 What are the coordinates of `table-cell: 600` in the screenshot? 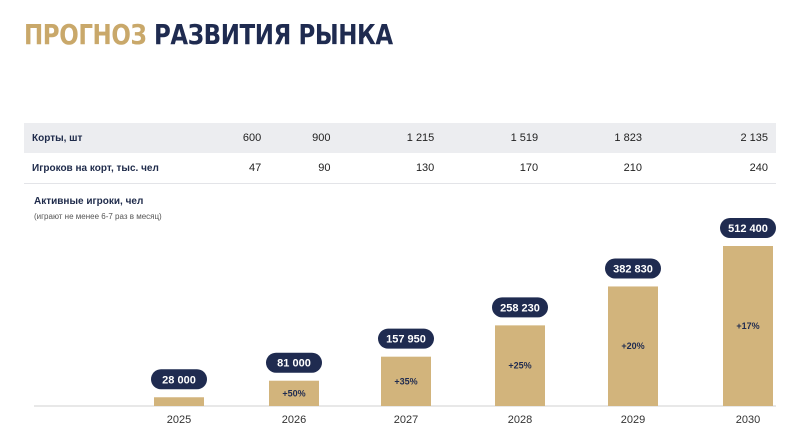 It's located at (227, 138).